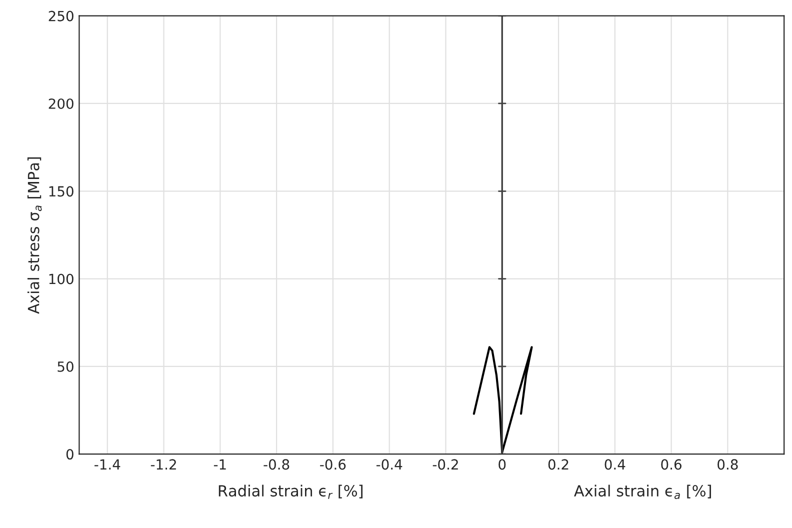  What do you see at coordinates (66, 366) in the screenshot?
I see `y-tick-label: 50` at bounding box center [66, 366].